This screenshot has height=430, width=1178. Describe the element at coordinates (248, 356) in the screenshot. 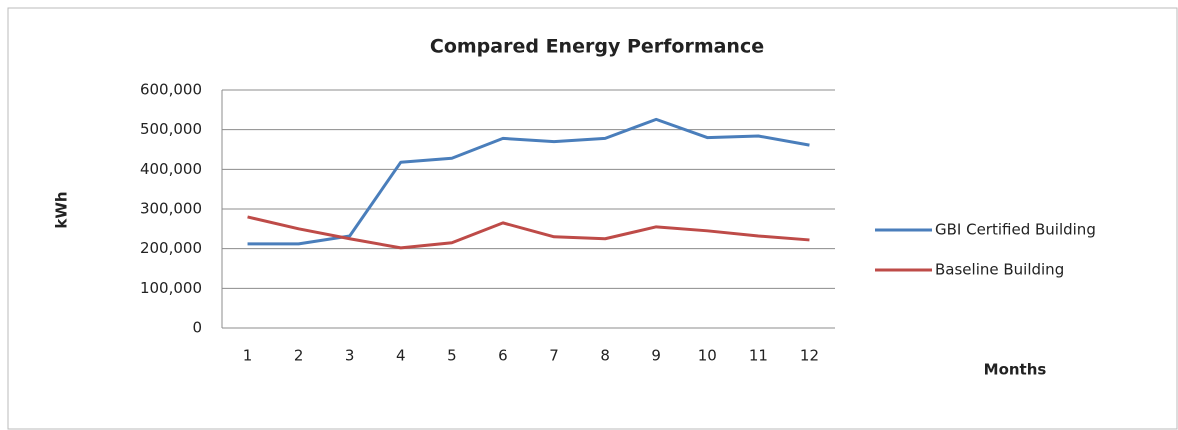

I see `x-tick-label: 1` at that location.